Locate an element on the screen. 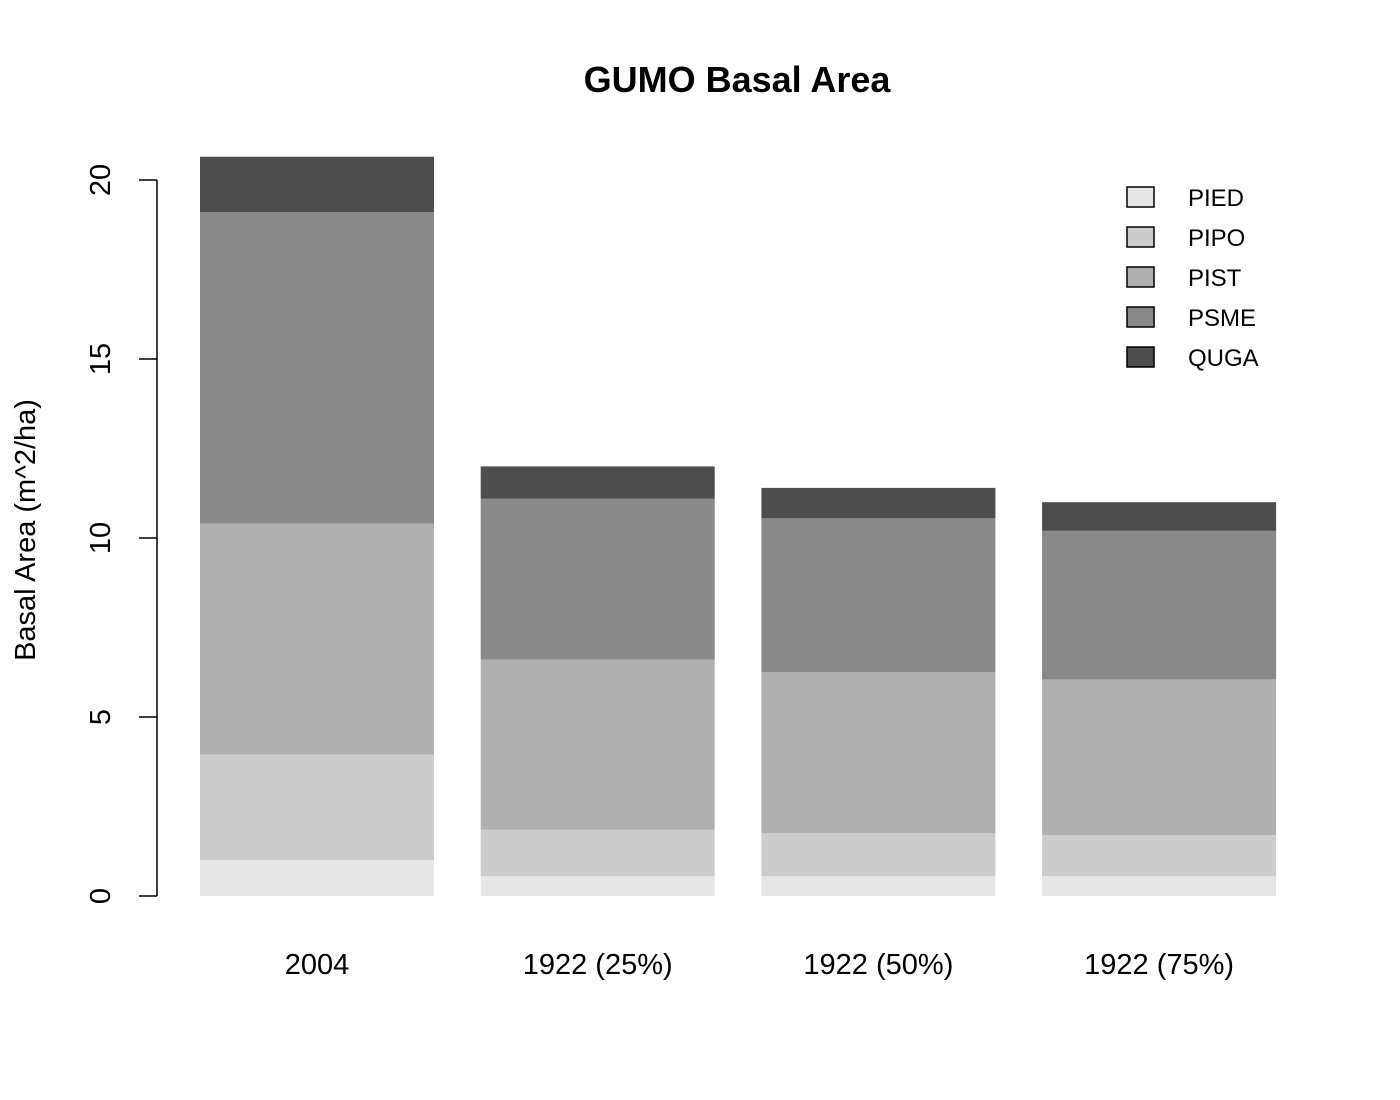  legend-item: PIED is located at coordinates (1185, 198).